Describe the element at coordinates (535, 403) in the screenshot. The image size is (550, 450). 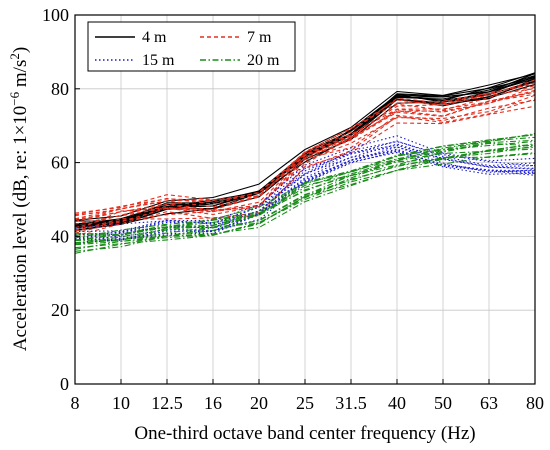
I see `x-tick-label: 80` at that location.